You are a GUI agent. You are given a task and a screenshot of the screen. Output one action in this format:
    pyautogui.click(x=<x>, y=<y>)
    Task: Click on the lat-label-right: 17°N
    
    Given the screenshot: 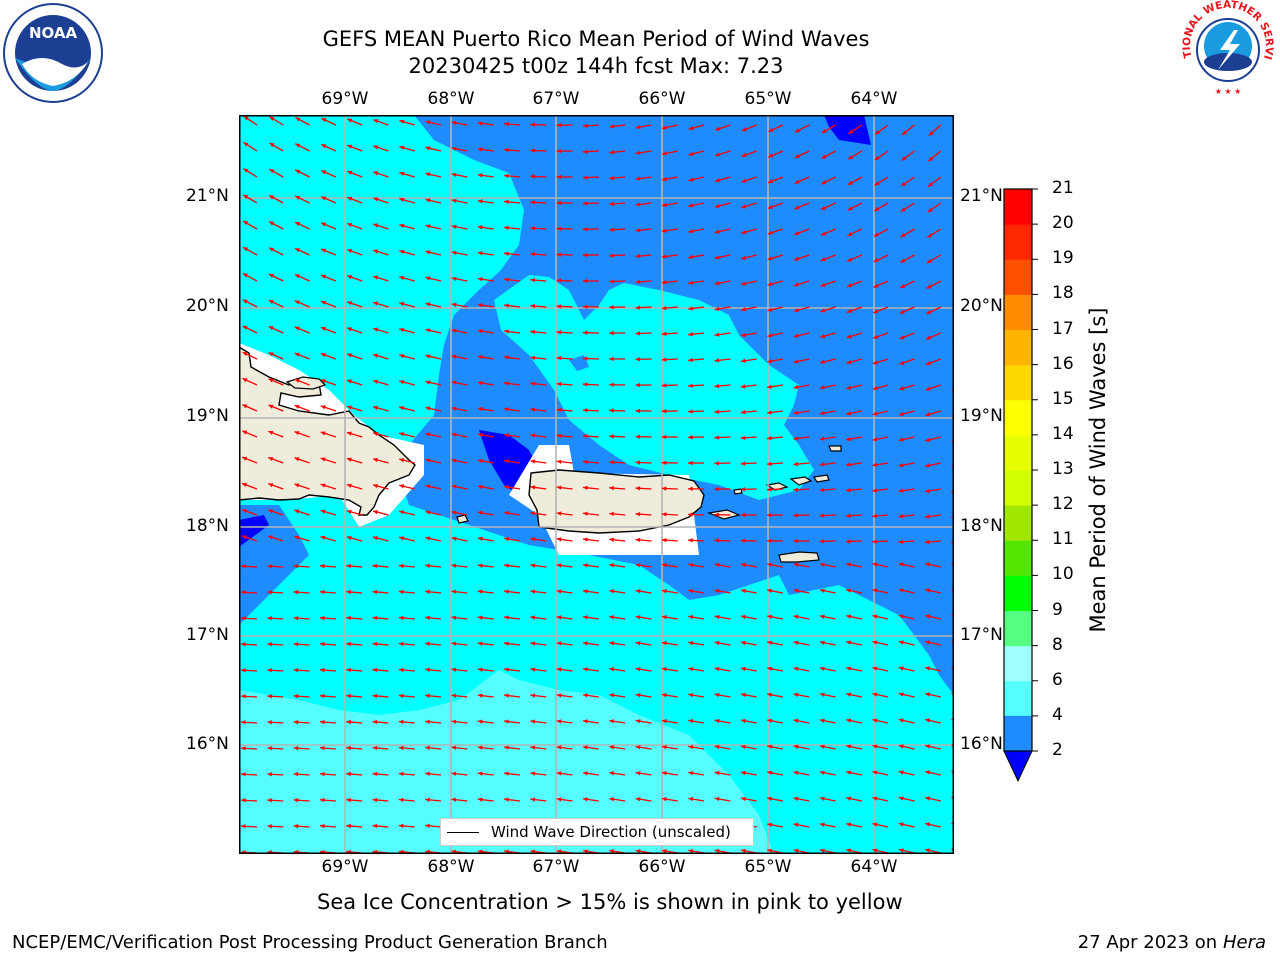 What is the action you would take?
    pyautogui.click(x=981, y=635)
    